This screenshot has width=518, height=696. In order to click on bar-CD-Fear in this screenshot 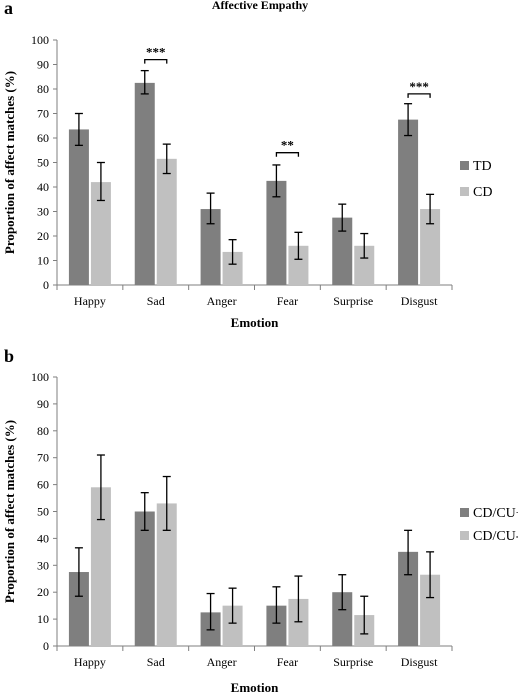, I will do `click(298, 265)`.